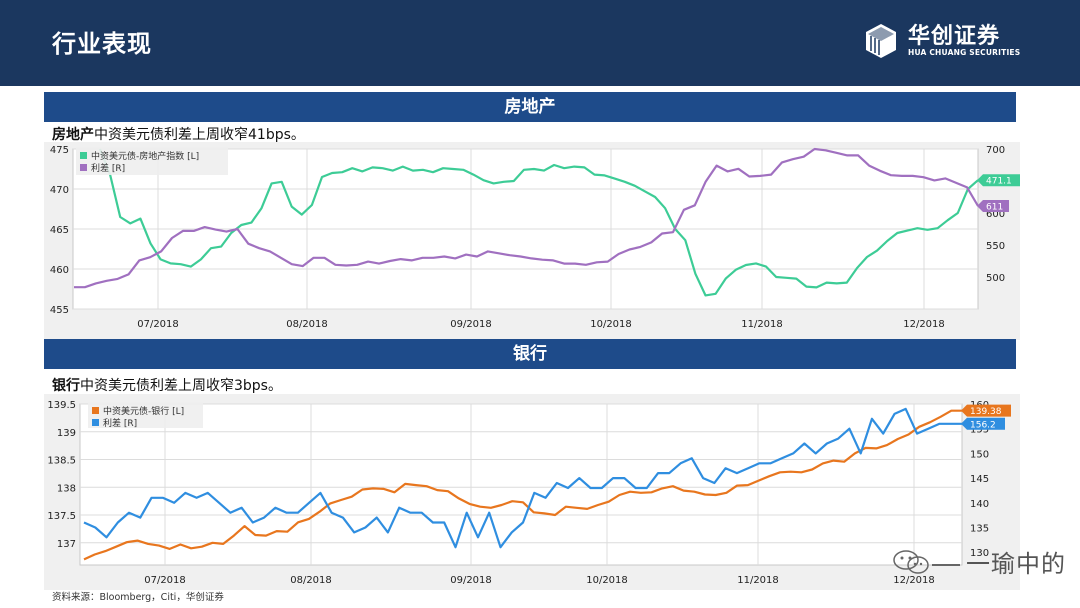 This screenshot has width=1080, height=608. Describe the element at coordinates (59, 310) in the screenshot. I see `y-tick-left: 455` at that location.